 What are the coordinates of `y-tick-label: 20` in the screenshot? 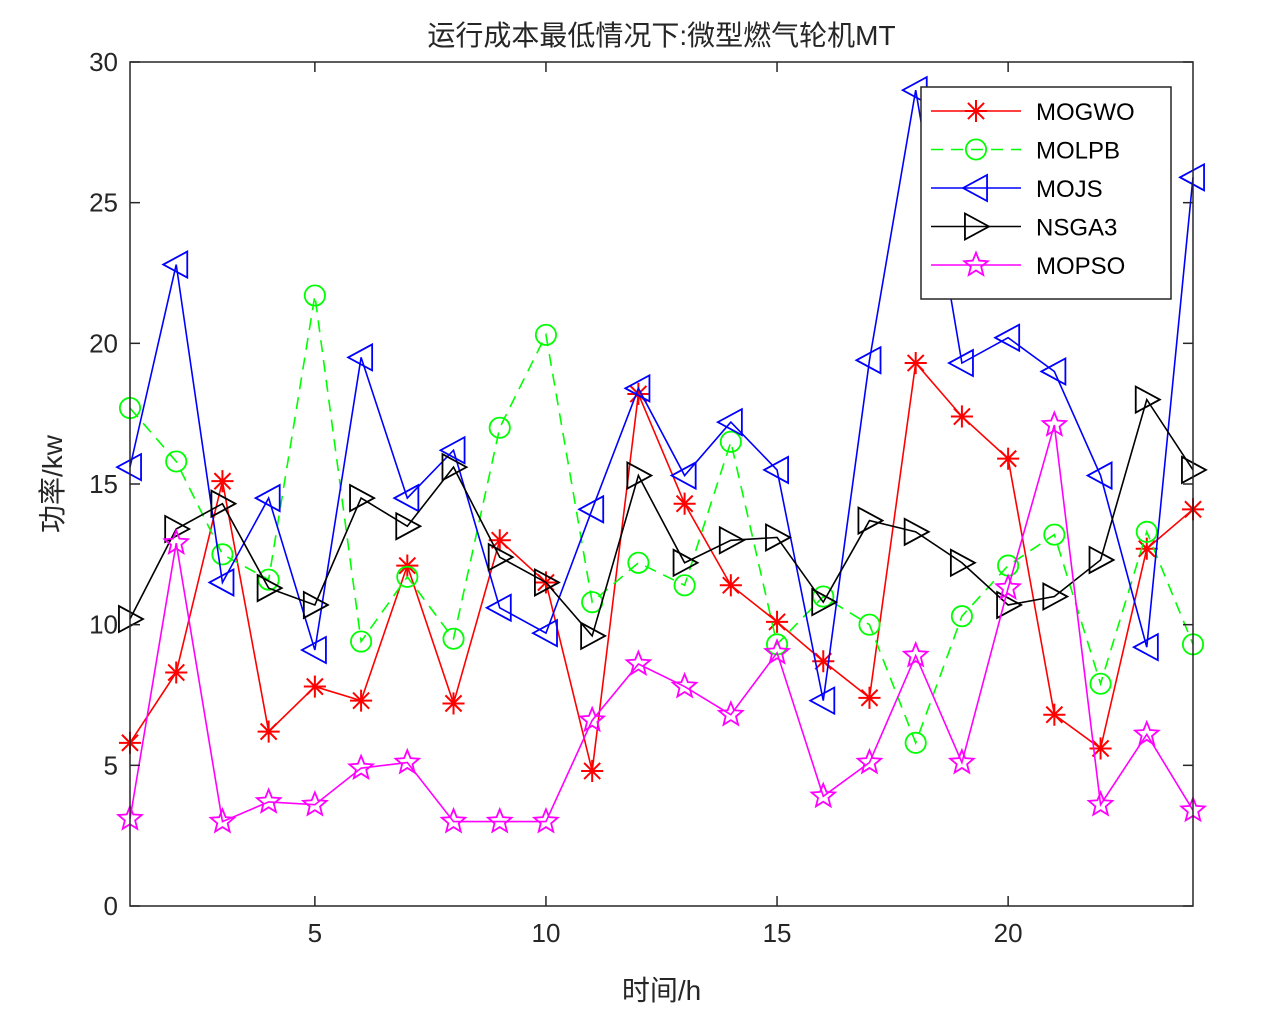 It's located at (103, 343).